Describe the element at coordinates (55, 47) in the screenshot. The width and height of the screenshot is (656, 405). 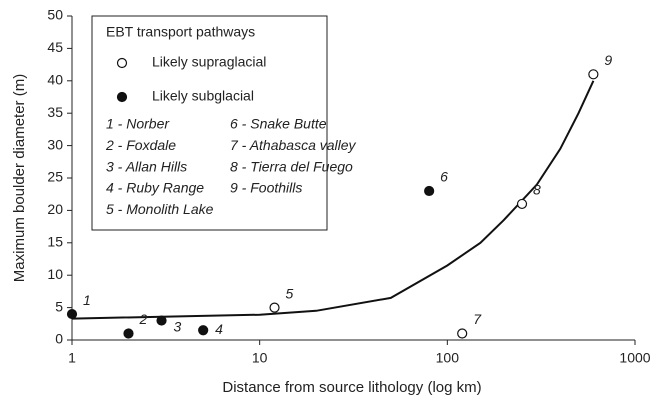
I see `y-tick-label: 45` at that location.